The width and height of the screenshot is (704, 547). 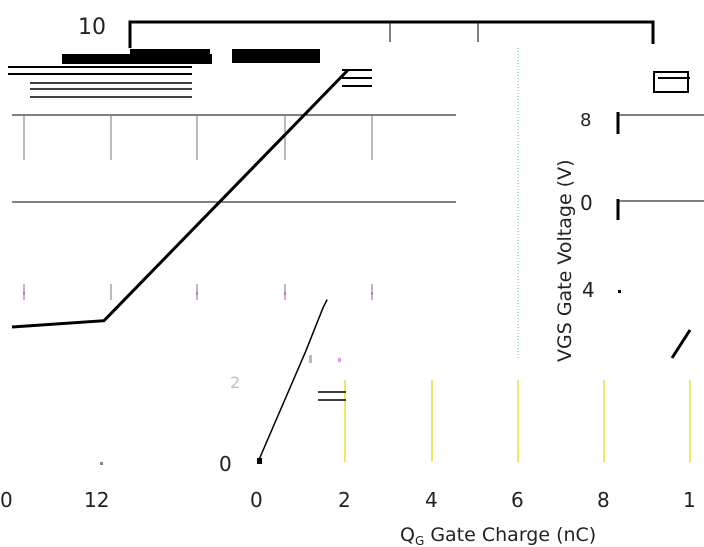 I want to click on right-tick-mark, so click(x=619, y=291).